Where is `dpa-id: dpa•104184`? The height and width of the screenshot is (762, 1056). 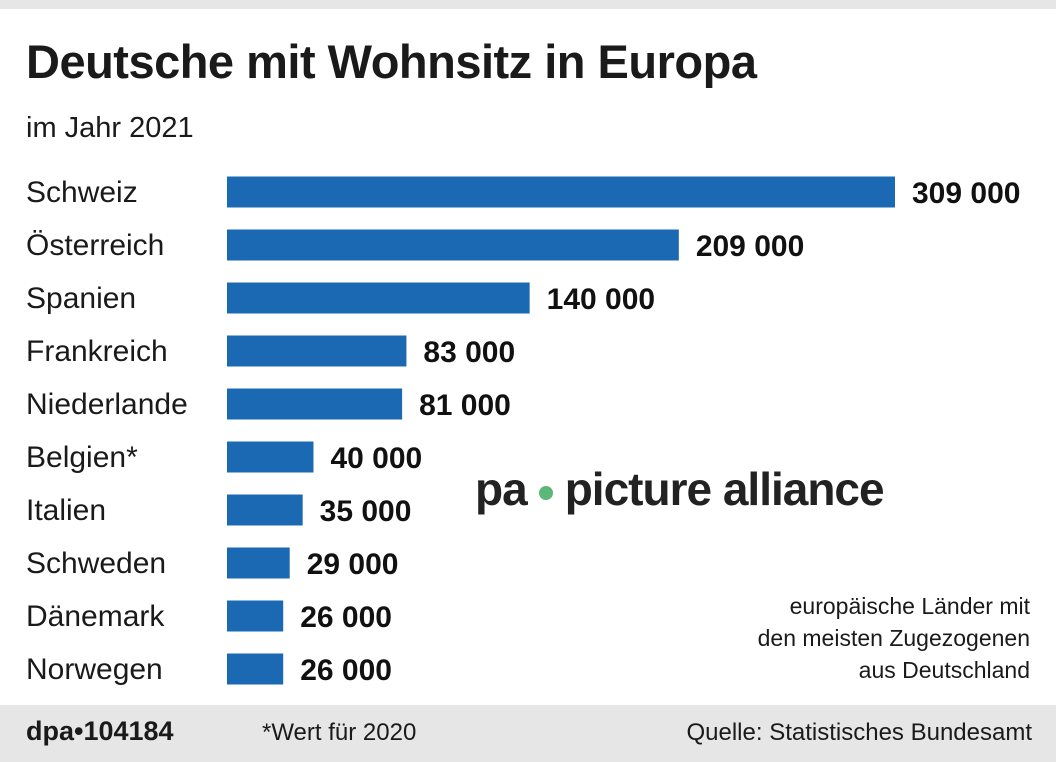
dpa-id: dpa•104184 is located at coordinates (100, 731).